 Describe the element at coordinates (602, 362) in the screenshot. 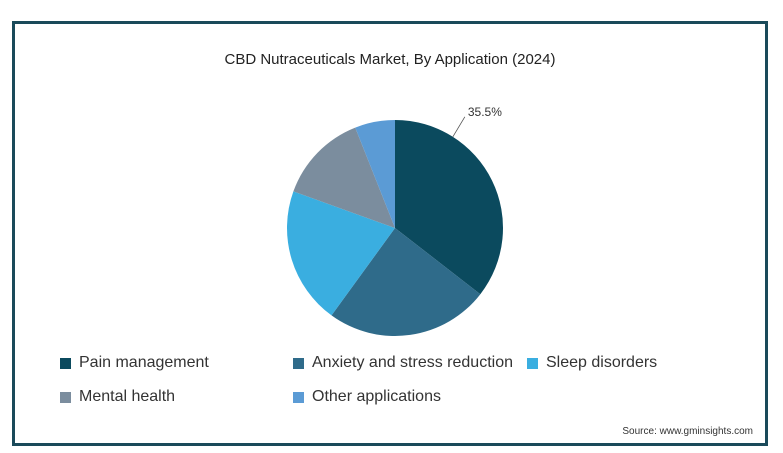

I see `legend-label: Sleep disorders` at that location.